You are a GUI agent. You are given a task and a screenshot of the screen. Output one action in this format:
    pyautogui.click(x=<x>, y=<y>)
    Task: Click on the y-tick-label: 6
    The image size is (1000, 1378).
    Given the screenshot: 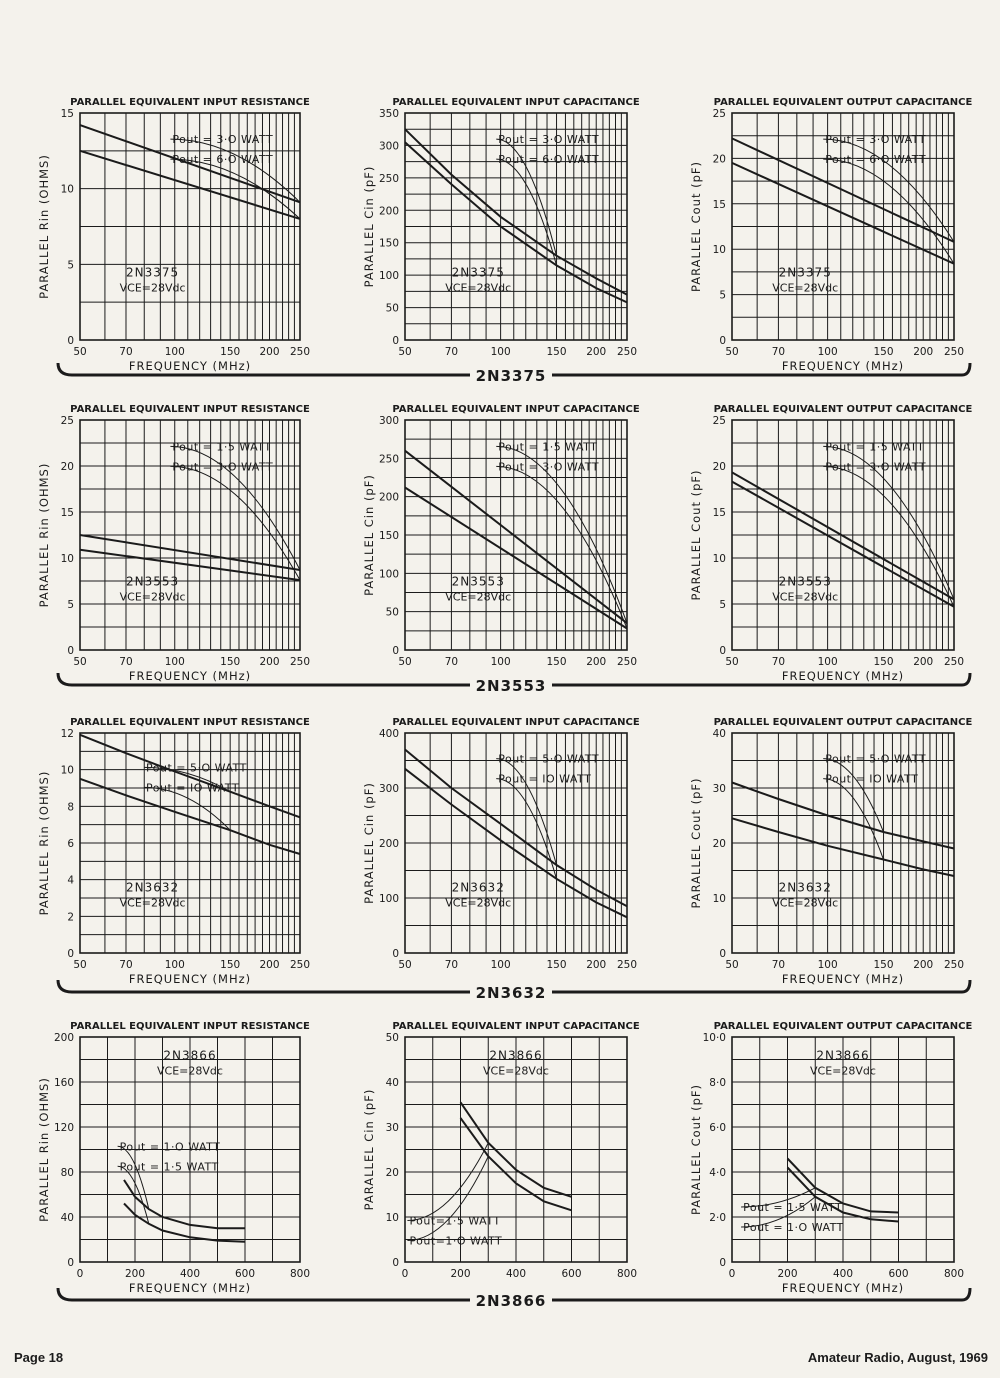 What is the action you would take?
    pyautogui.click(x=70, y=844)
    